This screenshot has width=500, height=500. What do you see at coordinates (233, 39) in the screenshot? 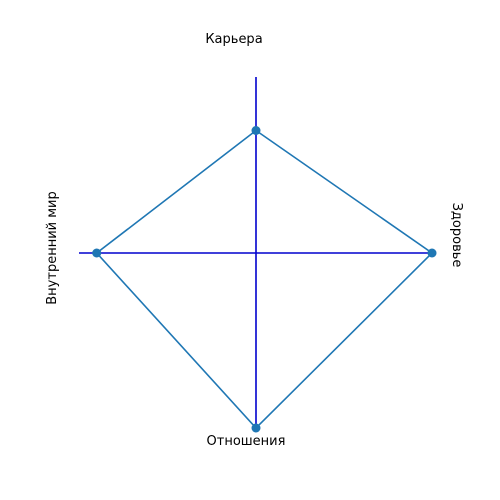
I see `axis-label-career: Карьера` at bounding box center [233, 39].